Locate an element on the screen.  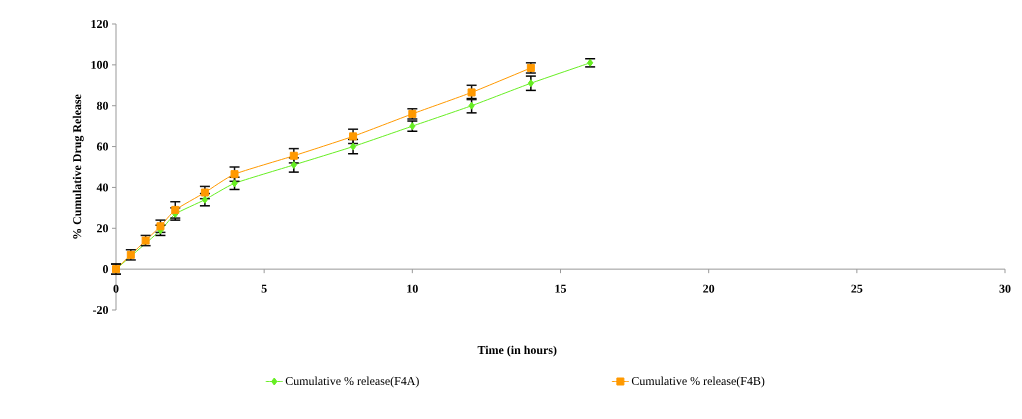
y-tick-label: 120 is located at coordinates (100, 24).